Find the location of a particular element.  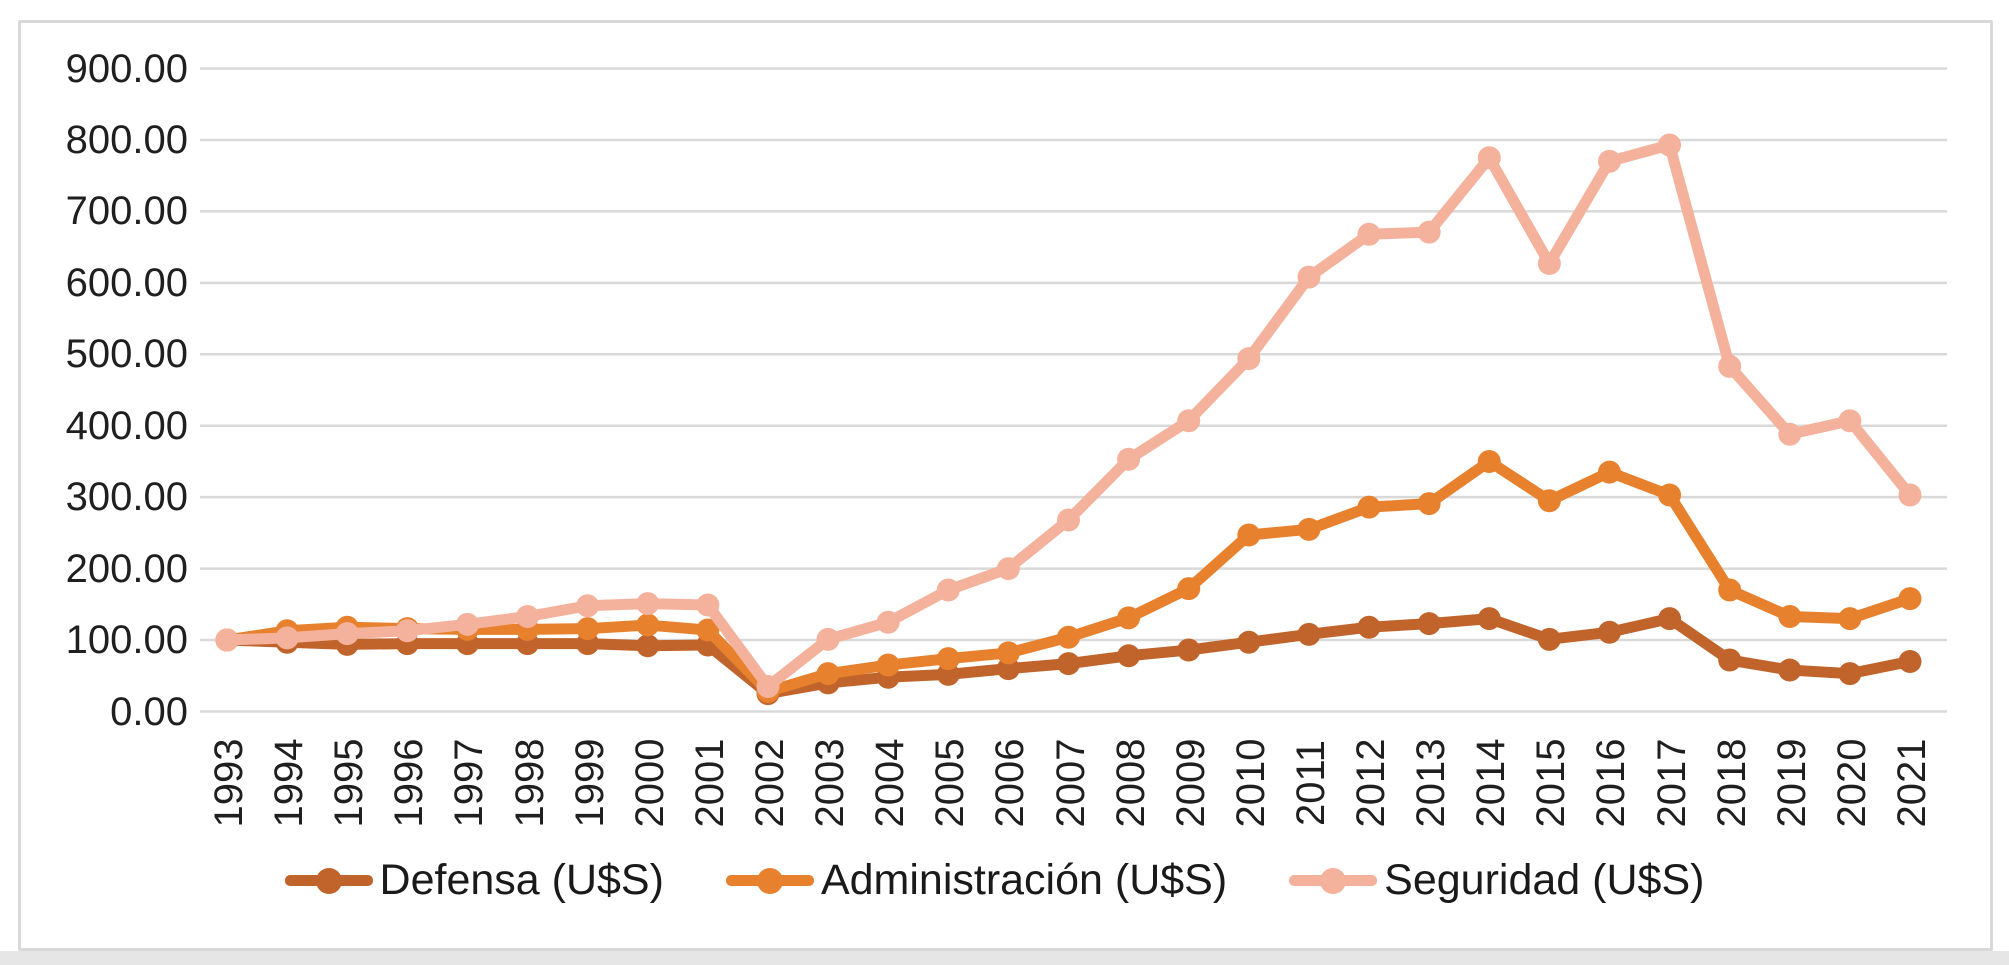

legend-item-defensa: Defensa (U$S) is located at coordinates (474, 880).